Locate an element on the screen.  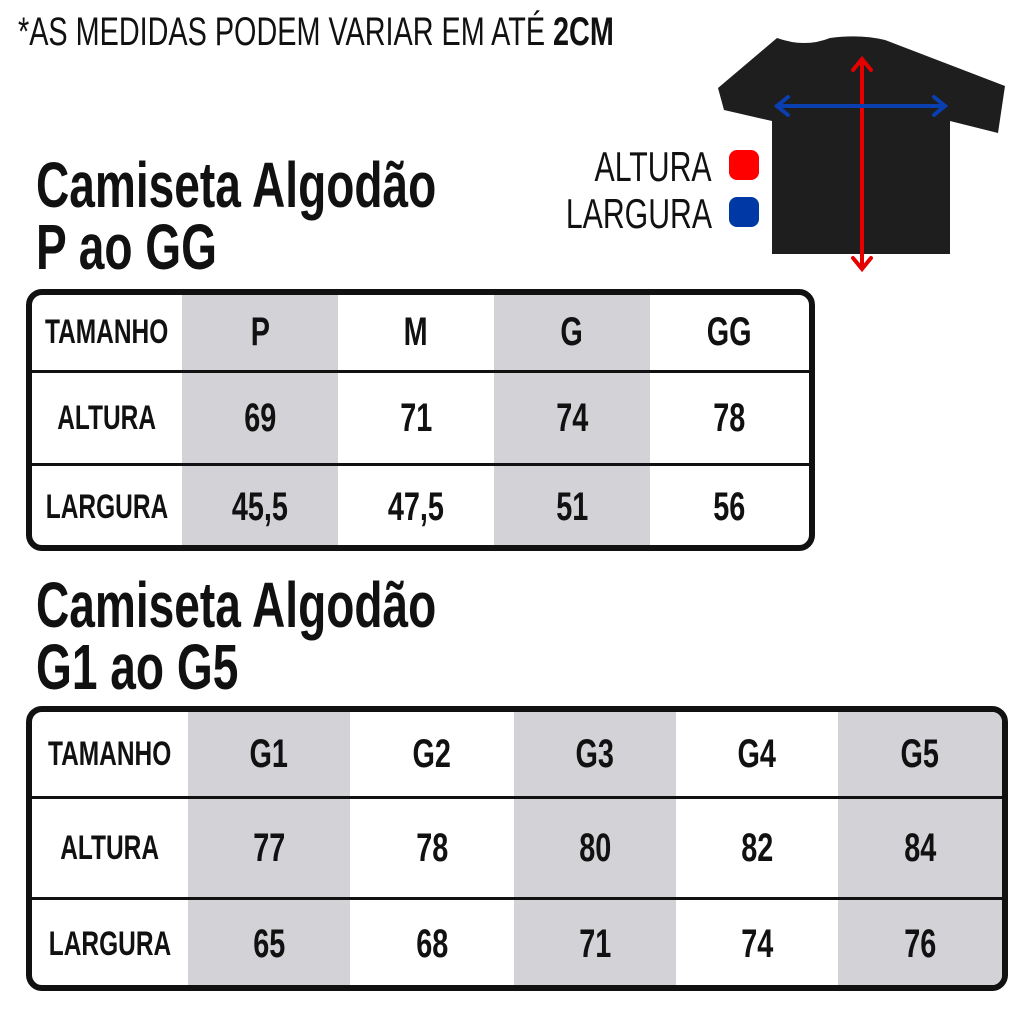
table-row: LARGURA 65 68 71 74 76 is located at coordinates (517, 941).